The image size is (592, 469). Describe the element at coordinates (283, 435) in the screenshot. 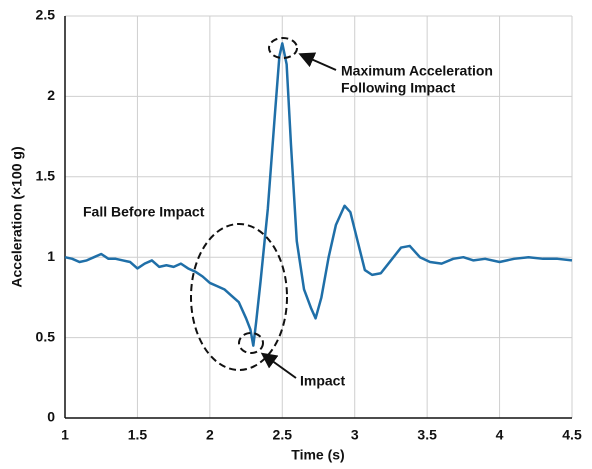

I see `x-tick-label: 2.5` at that location.